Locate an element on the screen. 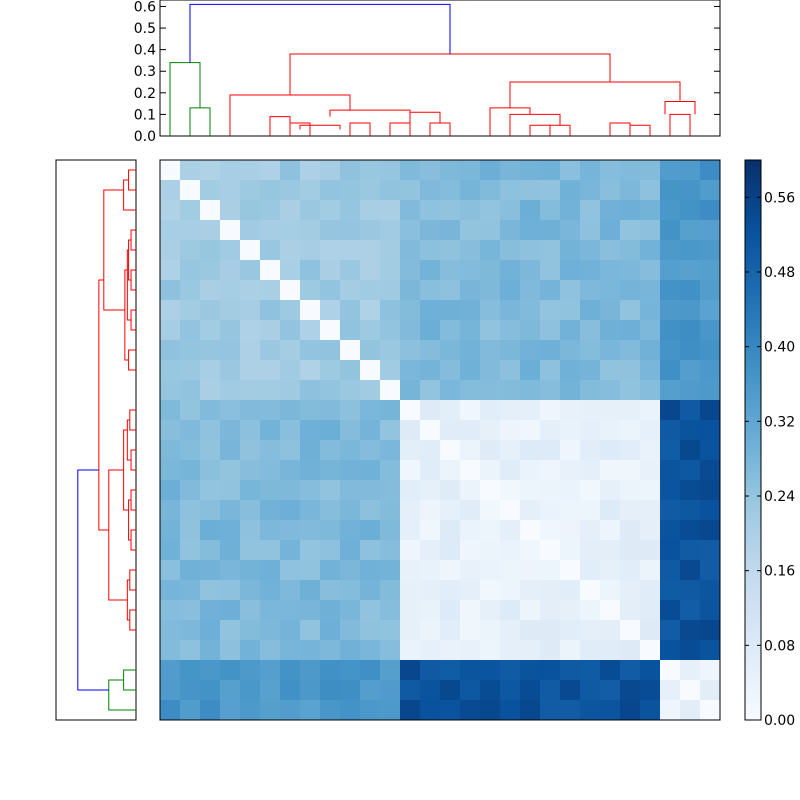 The height and width of the screenshot is (800, 800). top-y-tick-label: 0.1 is located at coordinates (145, 115).